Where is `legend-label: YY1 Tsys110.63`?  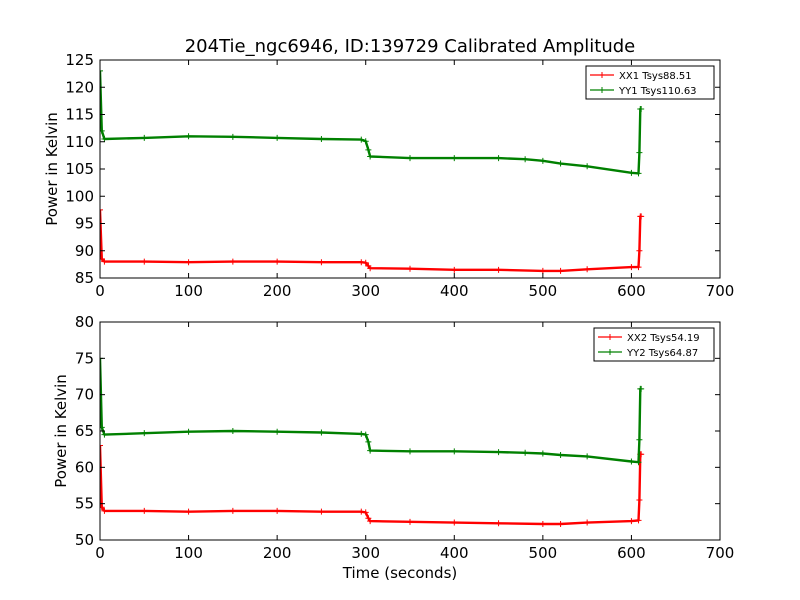 legend-label: YY1 Tsys110.63 is located at coordinates (657, 91).